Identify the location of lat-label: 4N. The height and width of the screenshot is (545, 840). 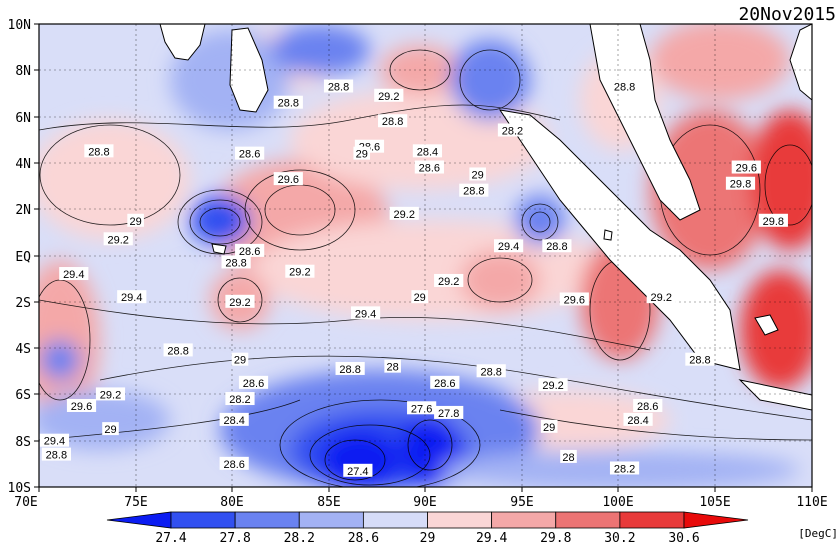
(23, 164).